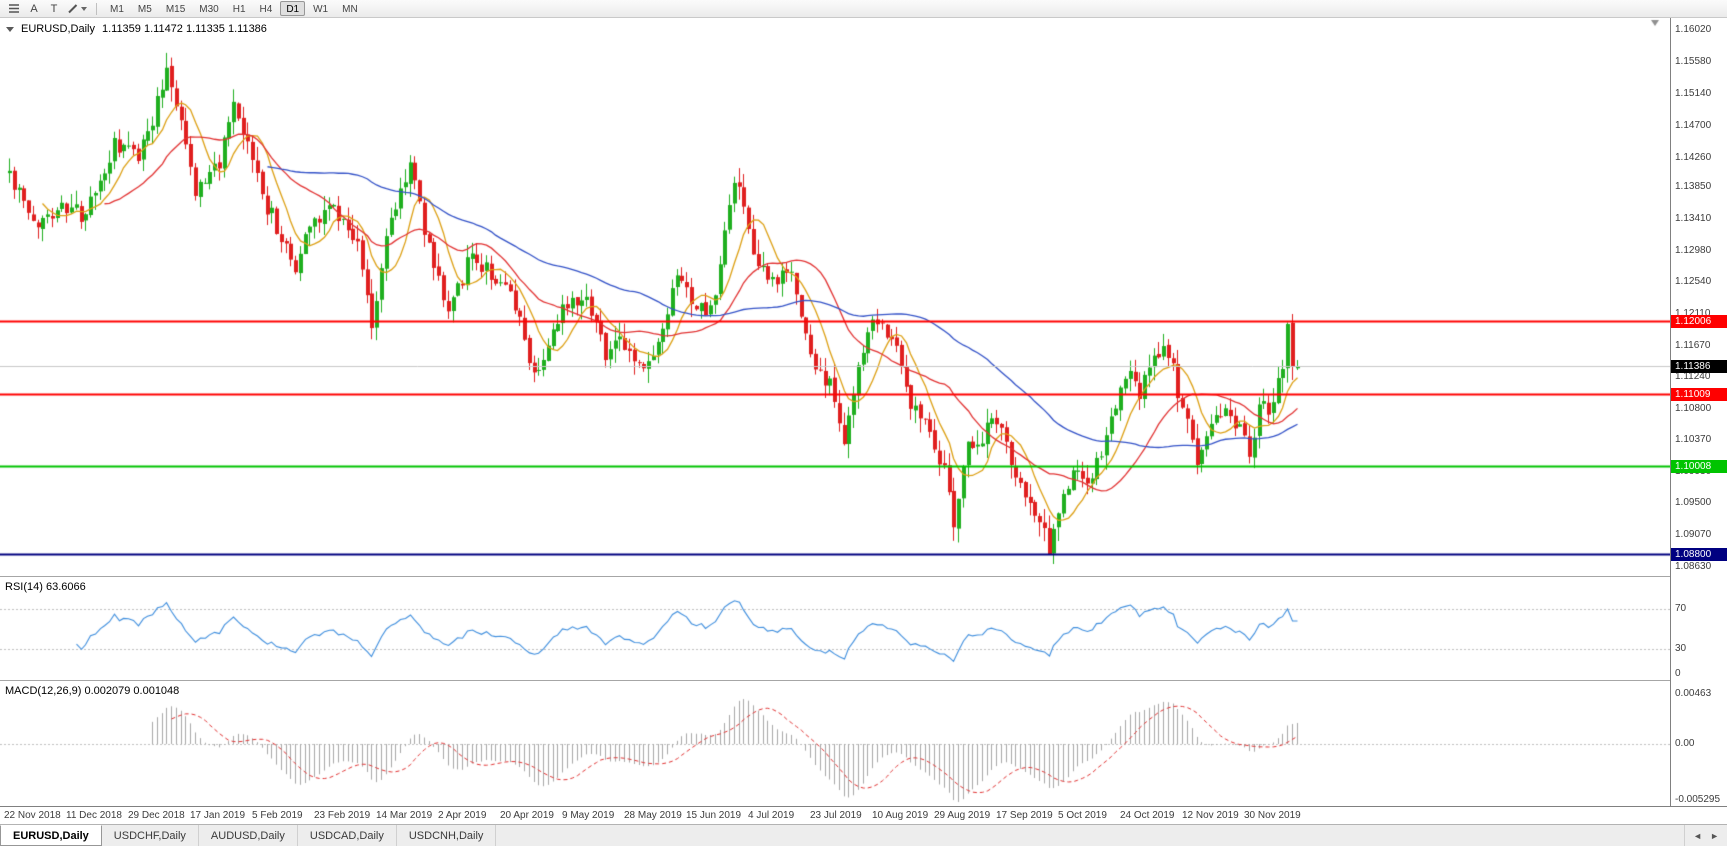  Describe the element at coordinates (1698, 799) in the screenshot. I see `macd-axis-label: -0.005295` at that location.